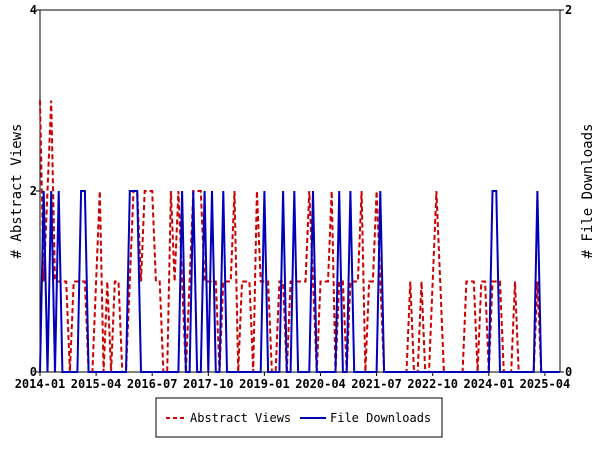 This screenshot has width=600, height=450. I want to click on x-tick-label: 2019-01, so click(264, 384).